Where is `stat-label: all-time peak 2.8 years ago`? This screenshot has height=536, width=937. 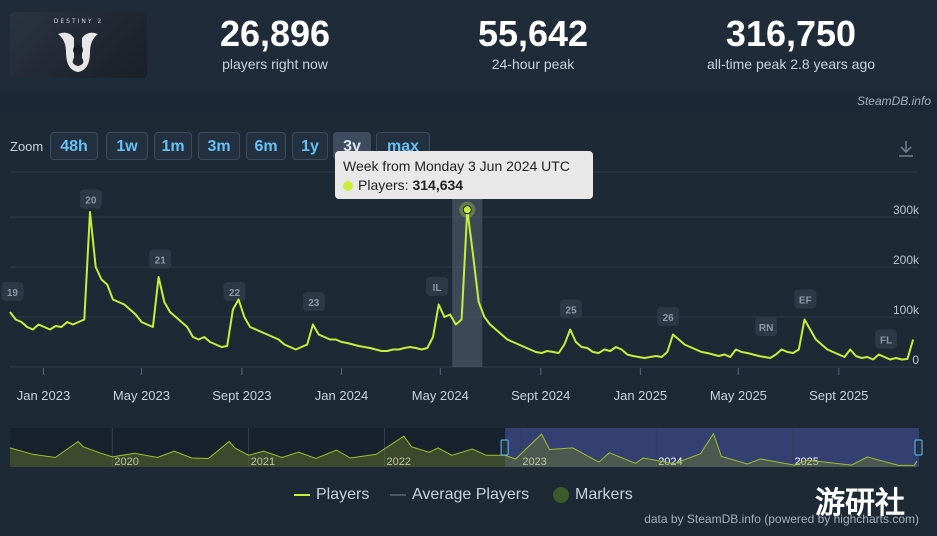 stat-label: all-time peak 2.8 years ago is located at coordinates (791, 64).